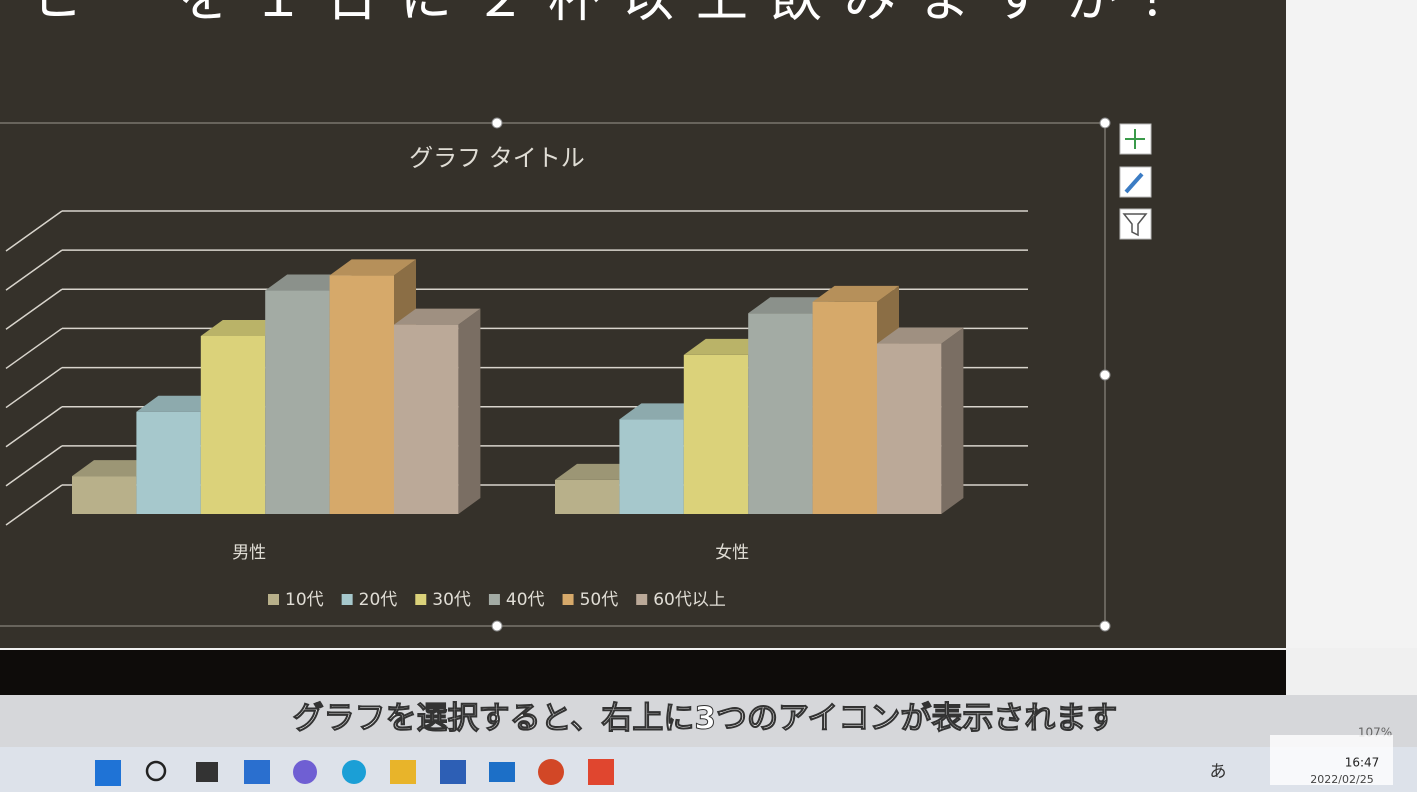 The height and width of the screenshot is (792, 1417). I want to click on legend-label: 20代, so click(378, 600).